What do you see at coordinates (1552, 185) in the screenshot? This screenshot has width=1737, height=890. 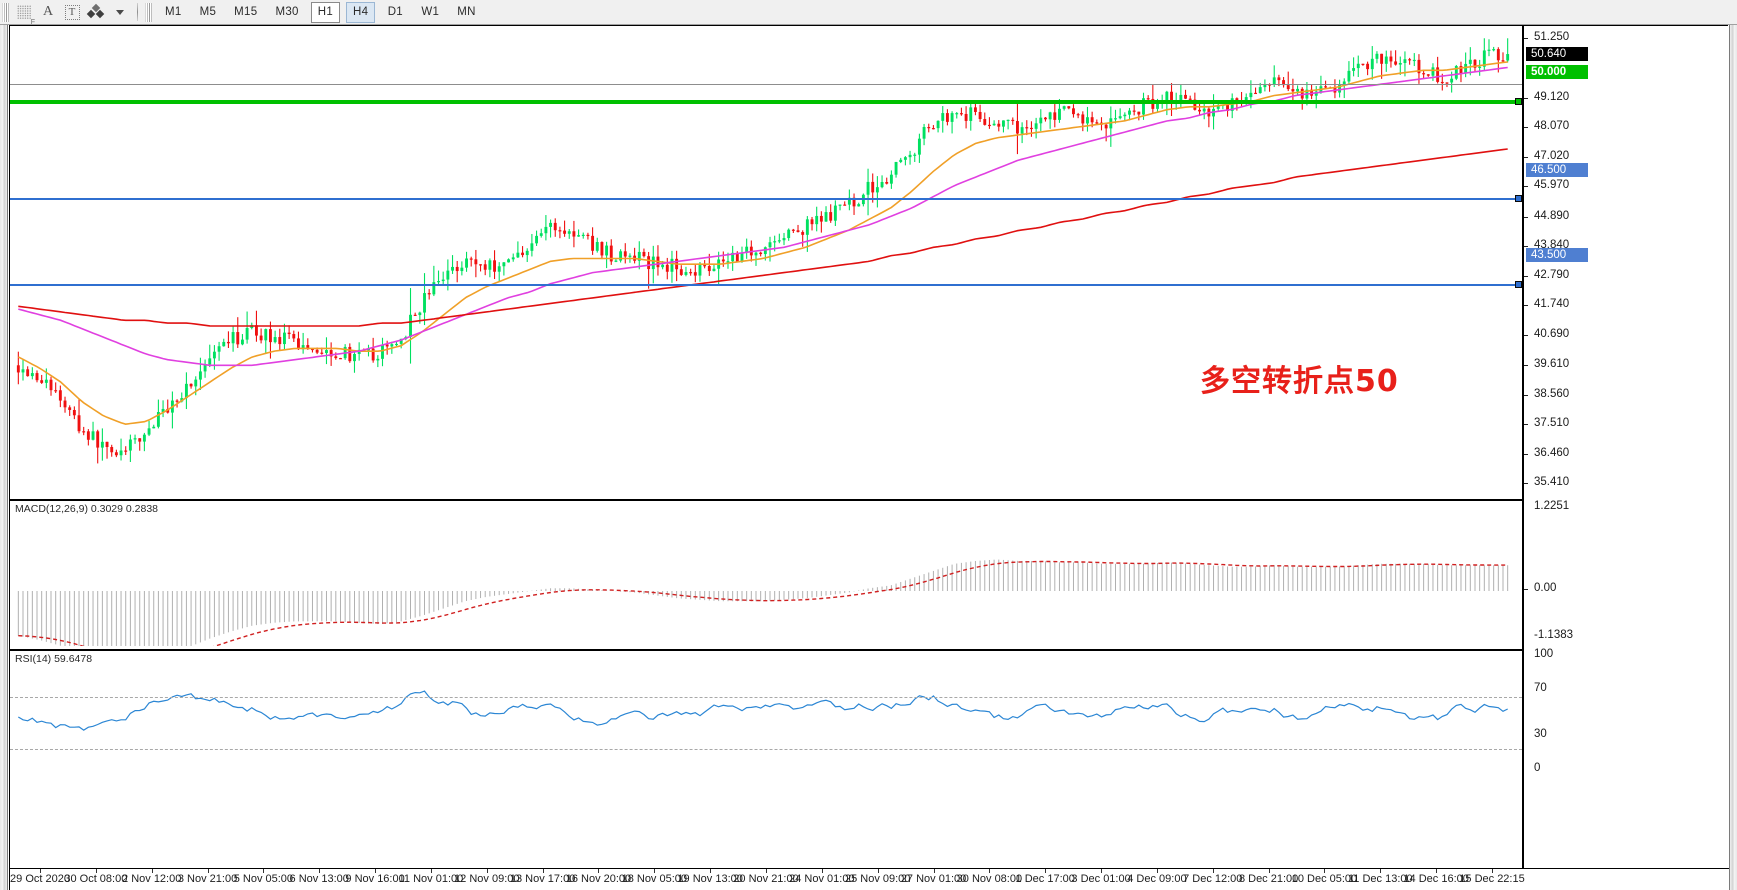 I see `price-axis-label-45-970: 45.970` at bounding box center [1552, 185].